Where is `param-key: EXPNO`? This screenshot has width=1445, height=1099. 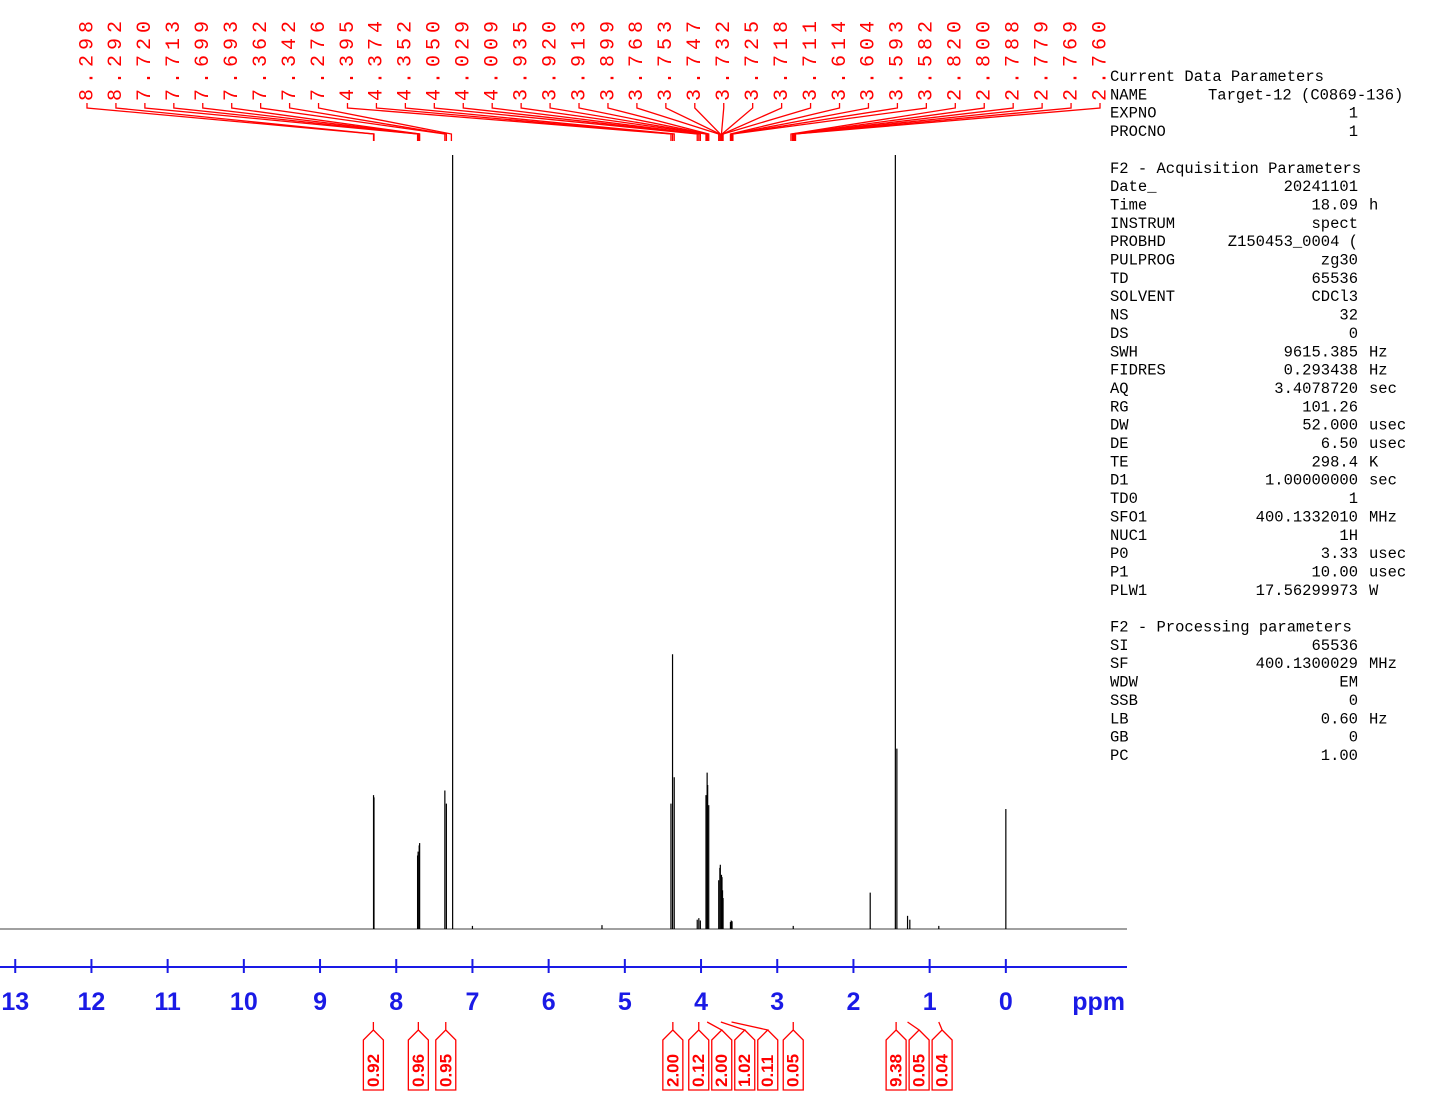 param-key: EXPNO is located at coordinates (1133, 114).